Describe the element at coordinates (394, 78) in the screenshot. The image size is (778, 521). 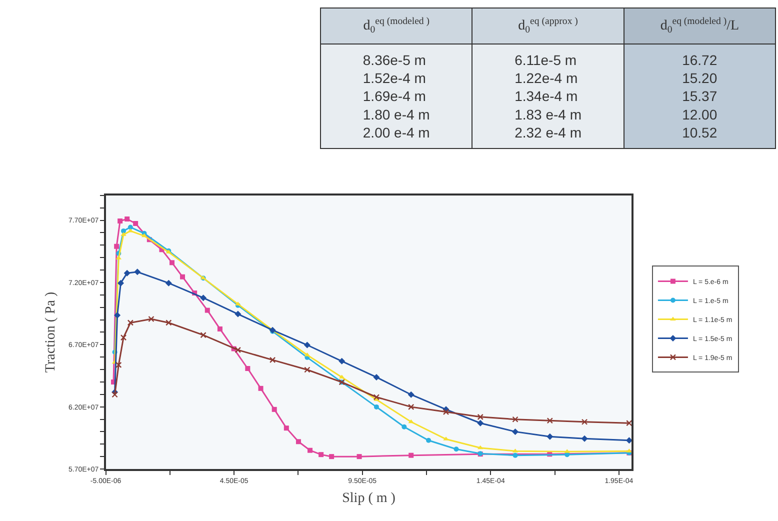
I see `text: 1.52e-4 m` at that location.